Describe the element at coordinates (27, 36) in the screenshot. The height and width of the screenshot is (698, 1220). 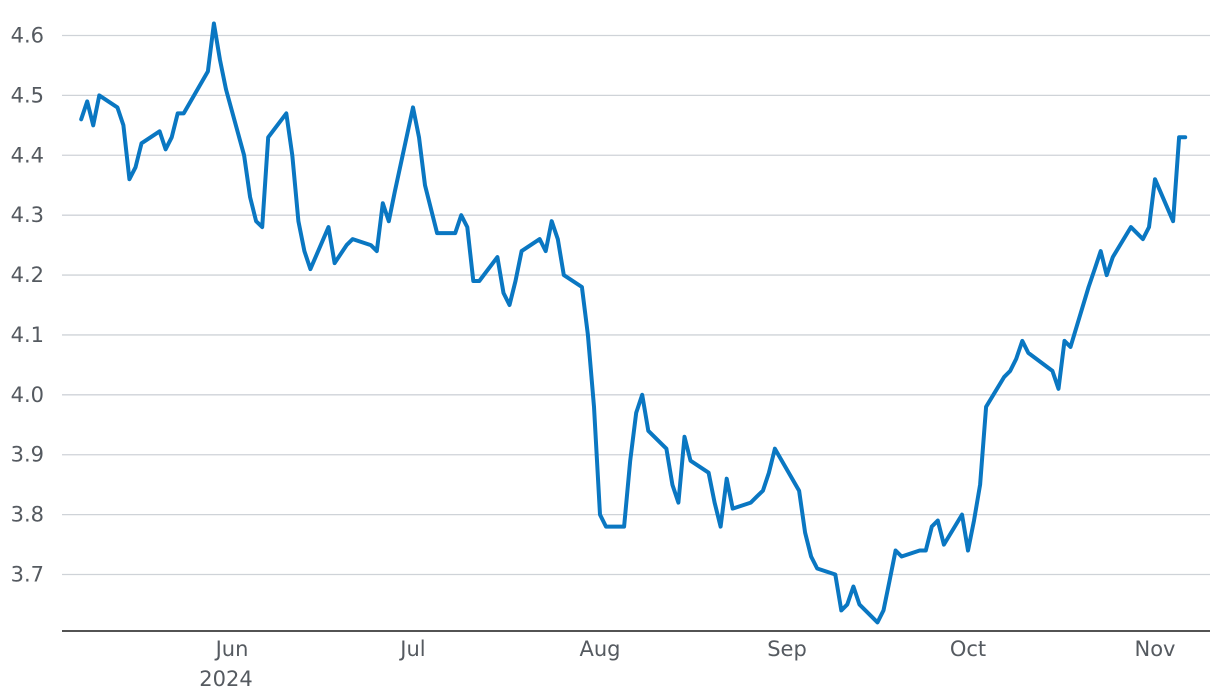
I see `y-tick-label: 4.6` at that location.